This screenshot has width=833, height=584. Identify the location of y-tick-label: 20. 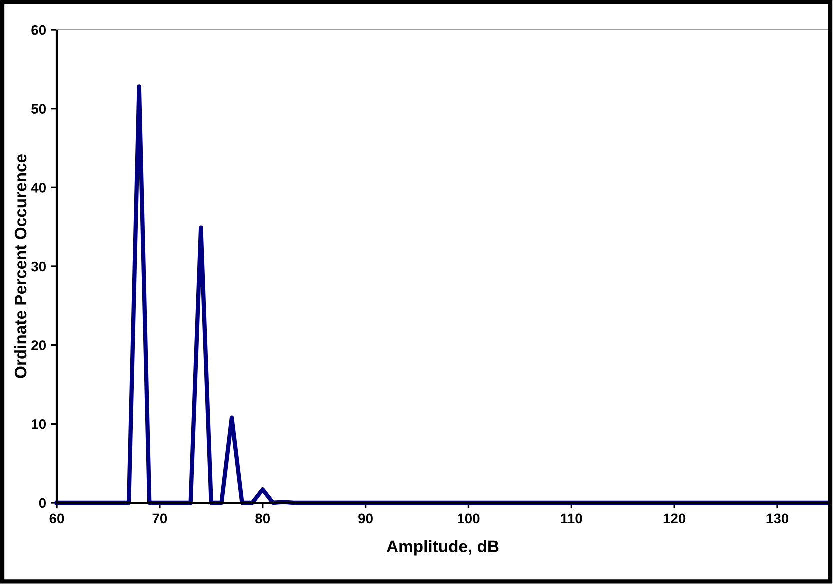
(39, 345).